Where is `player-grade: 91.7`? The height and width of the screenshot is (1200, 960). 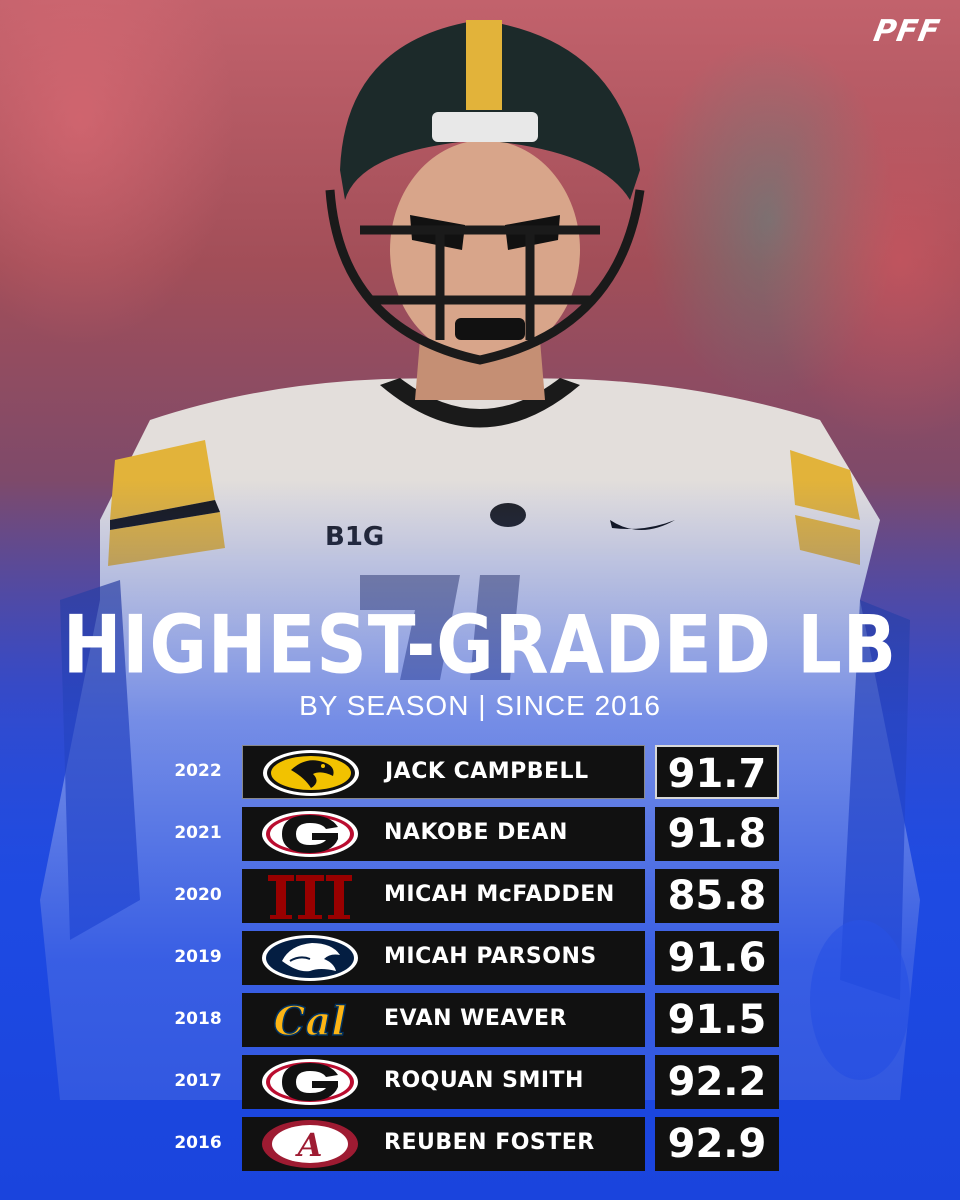
player-grade: 91.7 is located at coordinates (717, 772).